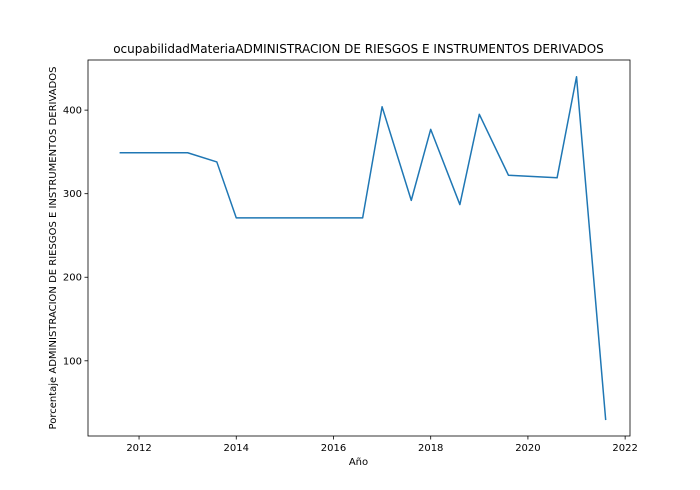  Describe the element at coordinates (333, 448) in the screenshot. I see `x-tick-label: 2016` at that location.